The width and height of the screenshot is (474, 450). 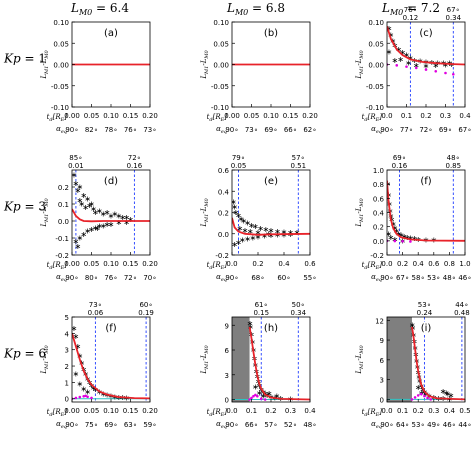 I want to click on vline-alpha-label: 79∘, so click(x=238, y=158).